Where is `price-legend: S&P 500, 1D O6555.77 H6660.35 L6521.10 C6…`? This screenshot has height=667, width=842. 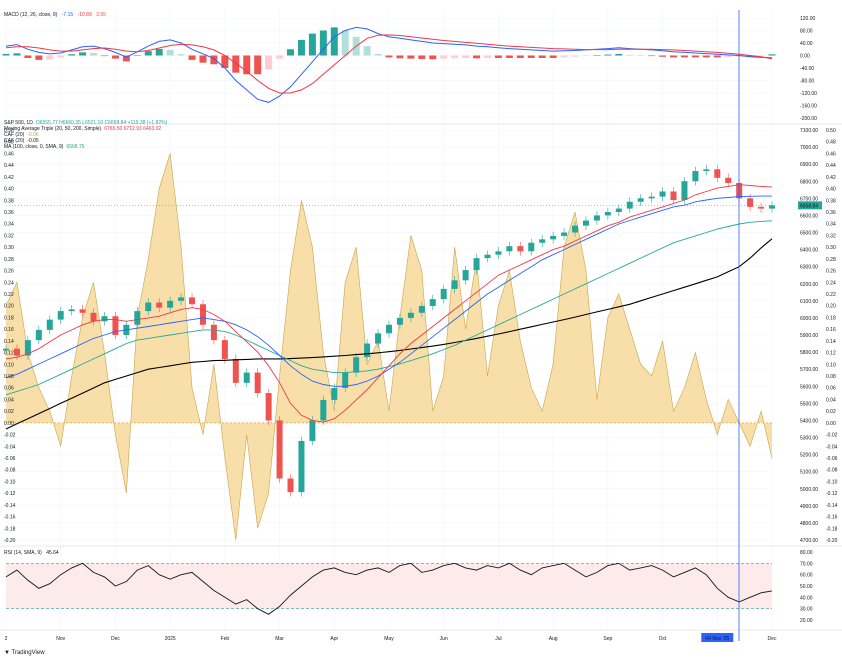 price-legend: S&P 500, 1D O6555.77 H6660.35 L6521.10 C6… is located at coordinates (85, 135).